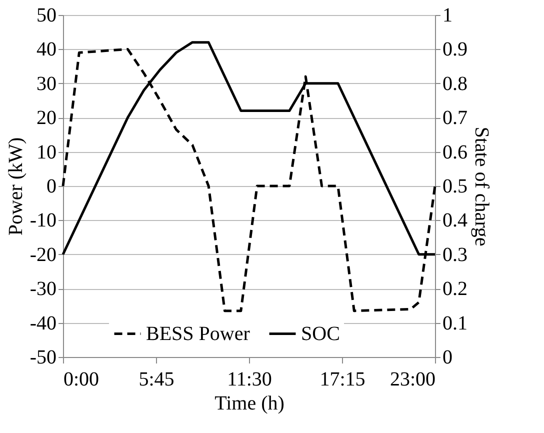 This screenshot has width=544, height=433. What do you see at coordinates (455, 323) in the screenshot?
I see `y2-tick-label: 0.1` at bounding box center [455, 323].